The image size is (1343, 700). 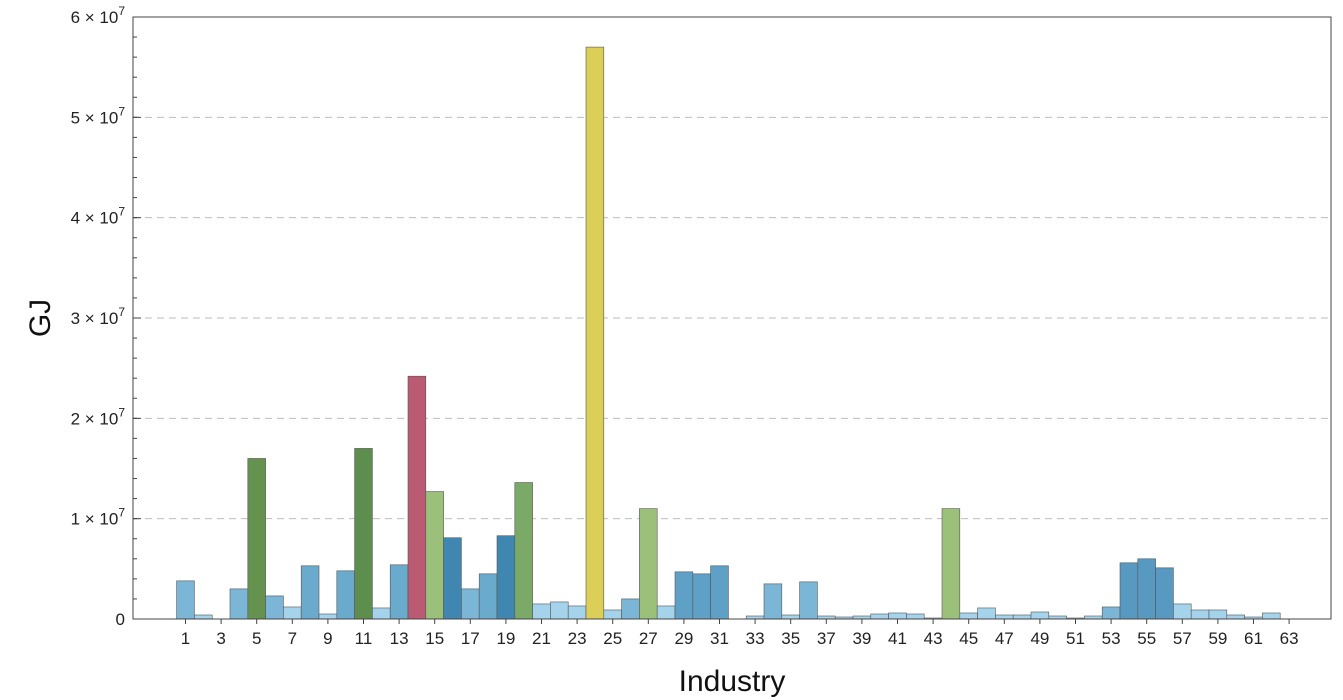 I want to click on x-tick-label: 1, so click(x=185, y=638).